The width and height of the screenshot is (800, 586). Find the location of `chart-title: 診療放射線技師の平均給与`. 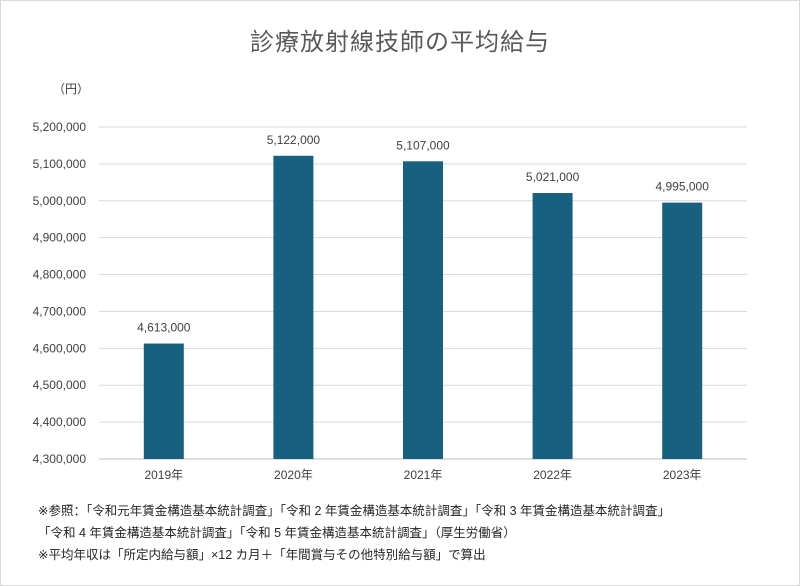

chart-title: 診療放射線技師の平均給与 is located at coordinates (400, 42).